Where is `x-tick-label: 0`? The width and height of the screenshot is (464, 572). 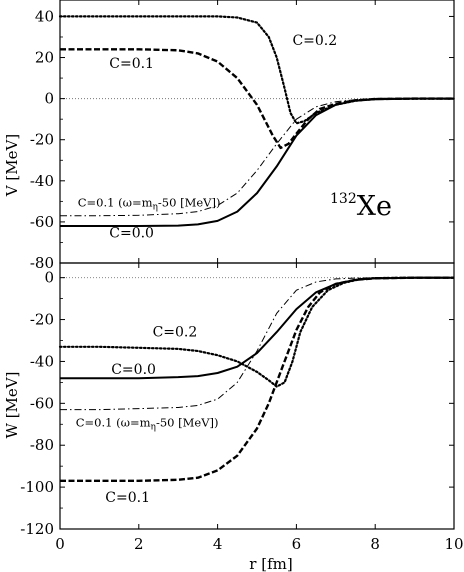 x-tick-label: 0 is located at coordinates (60, 544).